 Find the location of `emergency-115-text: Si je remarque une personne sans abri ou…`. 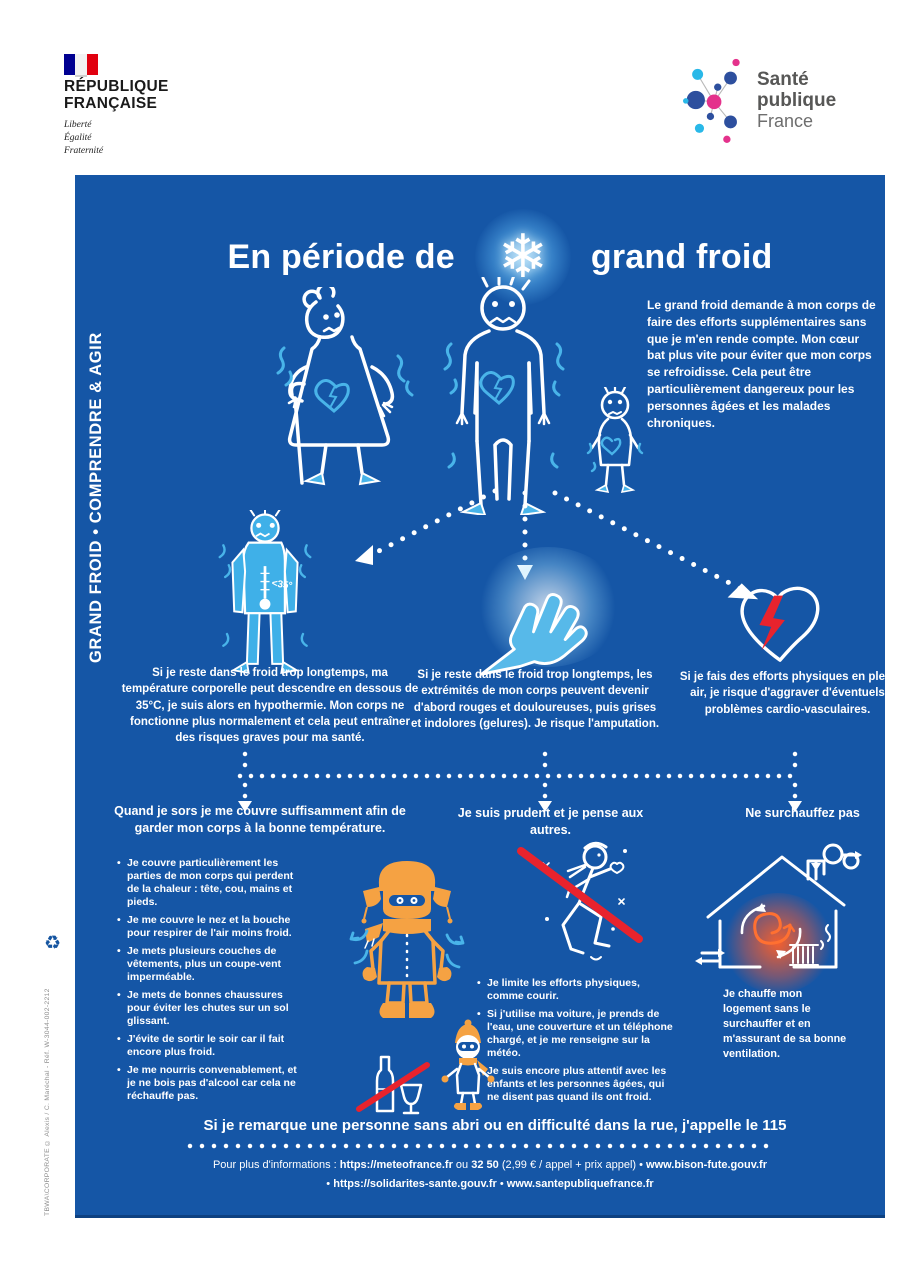

emergency-115-text: Si je remarque une personne sans abri ou… is located at coordinates (495, 1125).